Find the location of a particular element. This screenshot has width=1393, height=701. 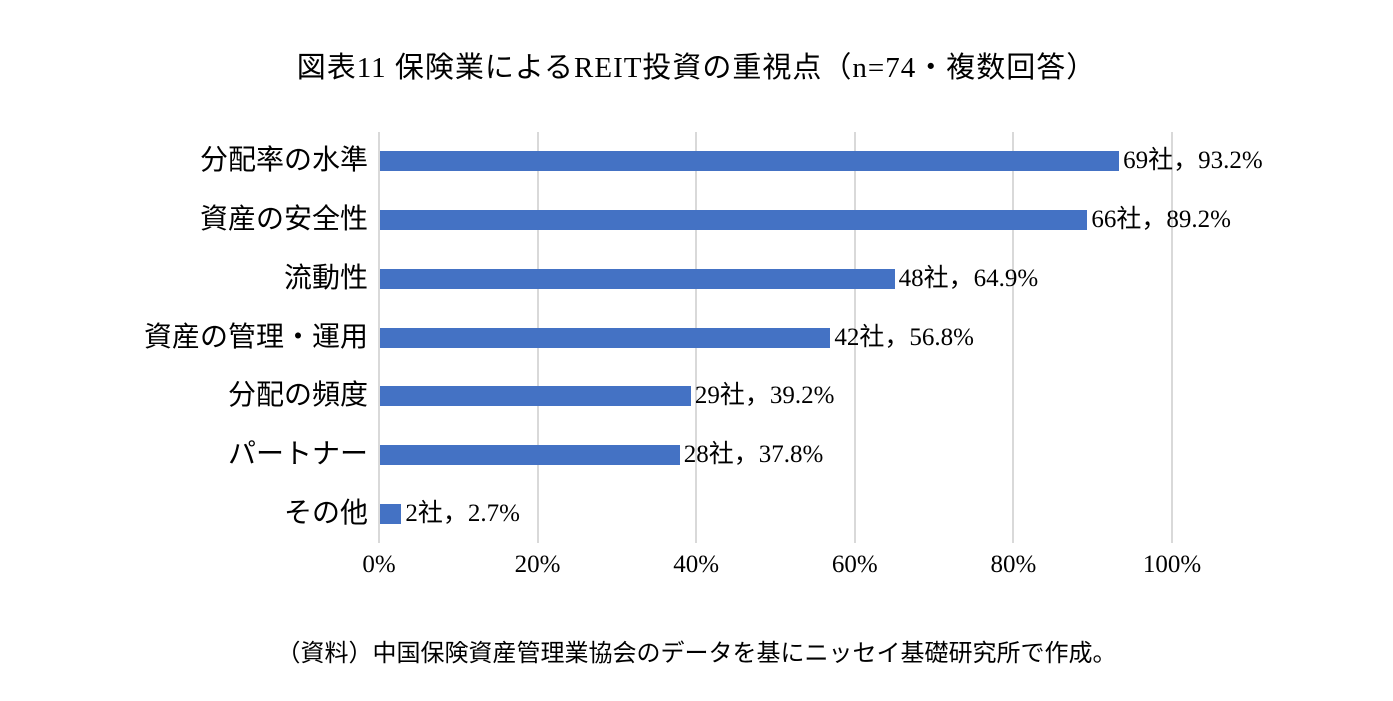

bar-value-label: 69社，93.2% is located at coordinates (1193, 161).